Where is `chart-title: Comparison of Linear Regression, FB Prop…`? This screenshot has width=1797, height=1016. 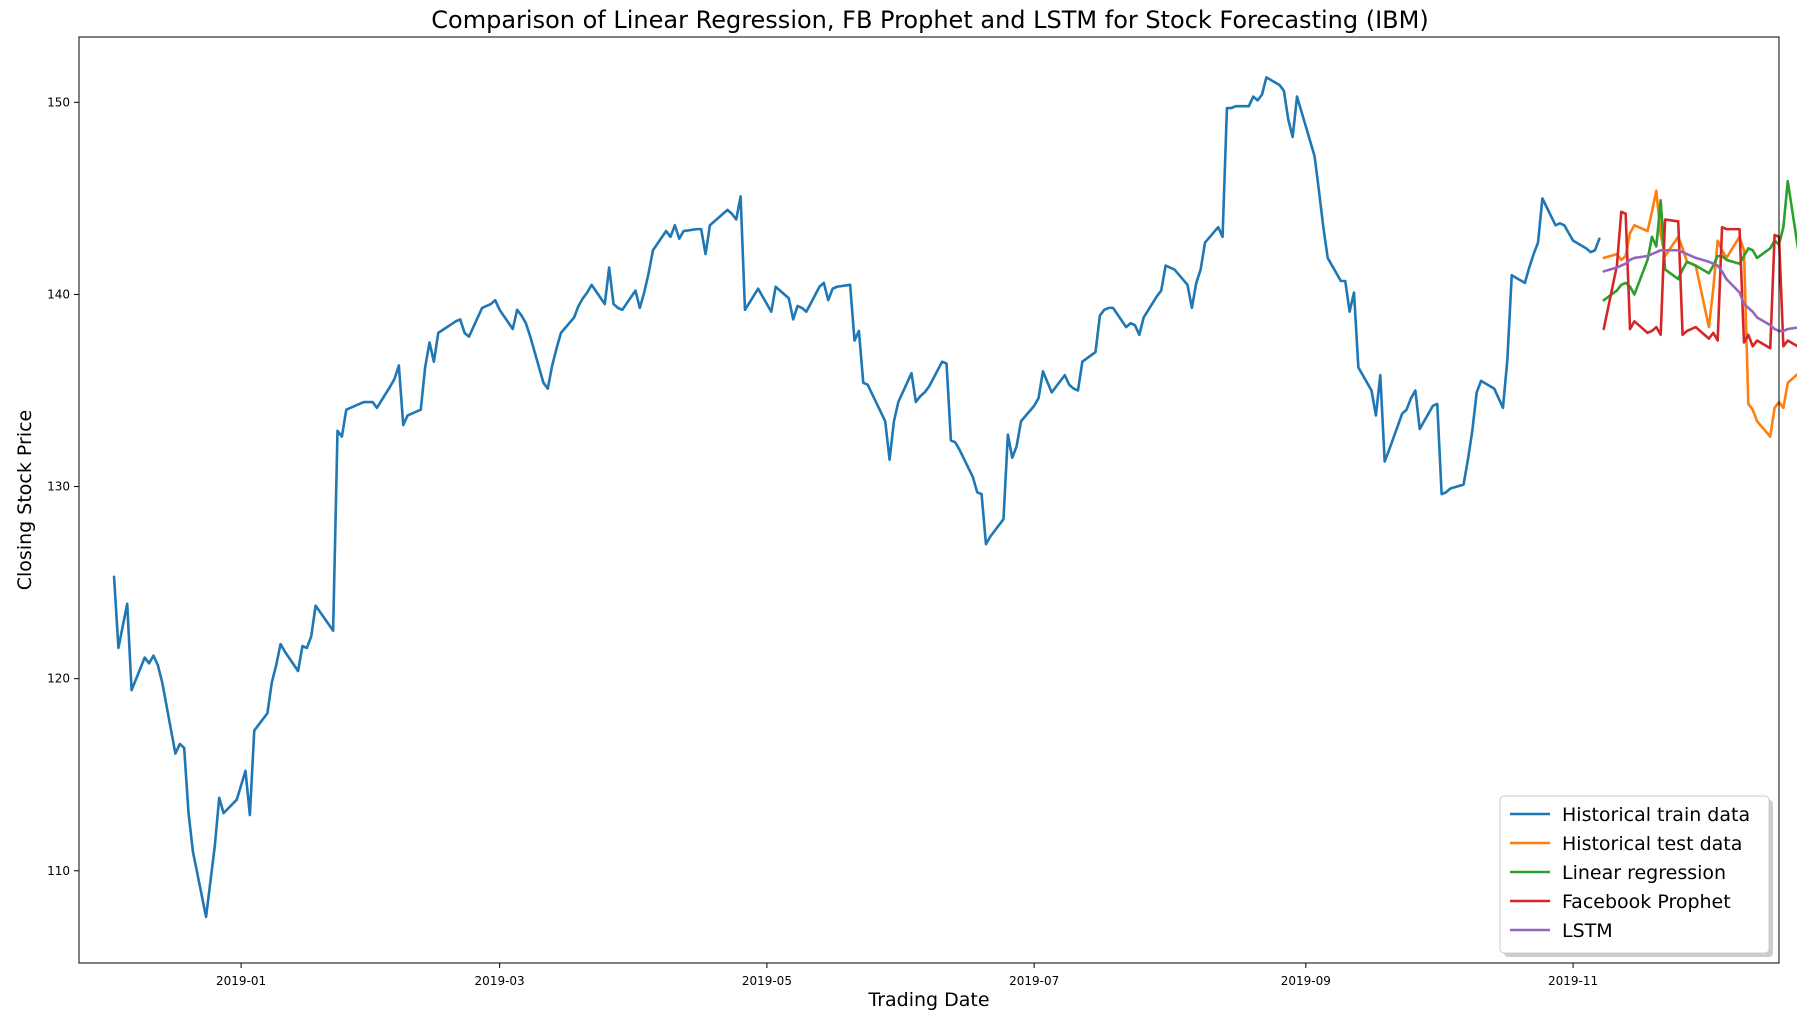 chart-title: Comparison of Linear Regression, FB Prop… is located at coordinates (929, 20).